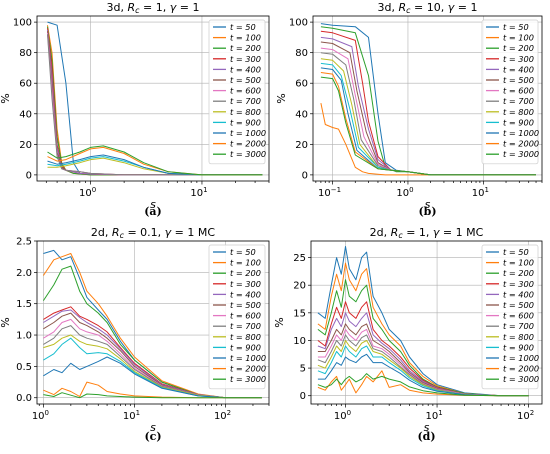 The height and width of the screenshot is (454, 550). I want to click on y-tick-label: 5, so click(303, 369).